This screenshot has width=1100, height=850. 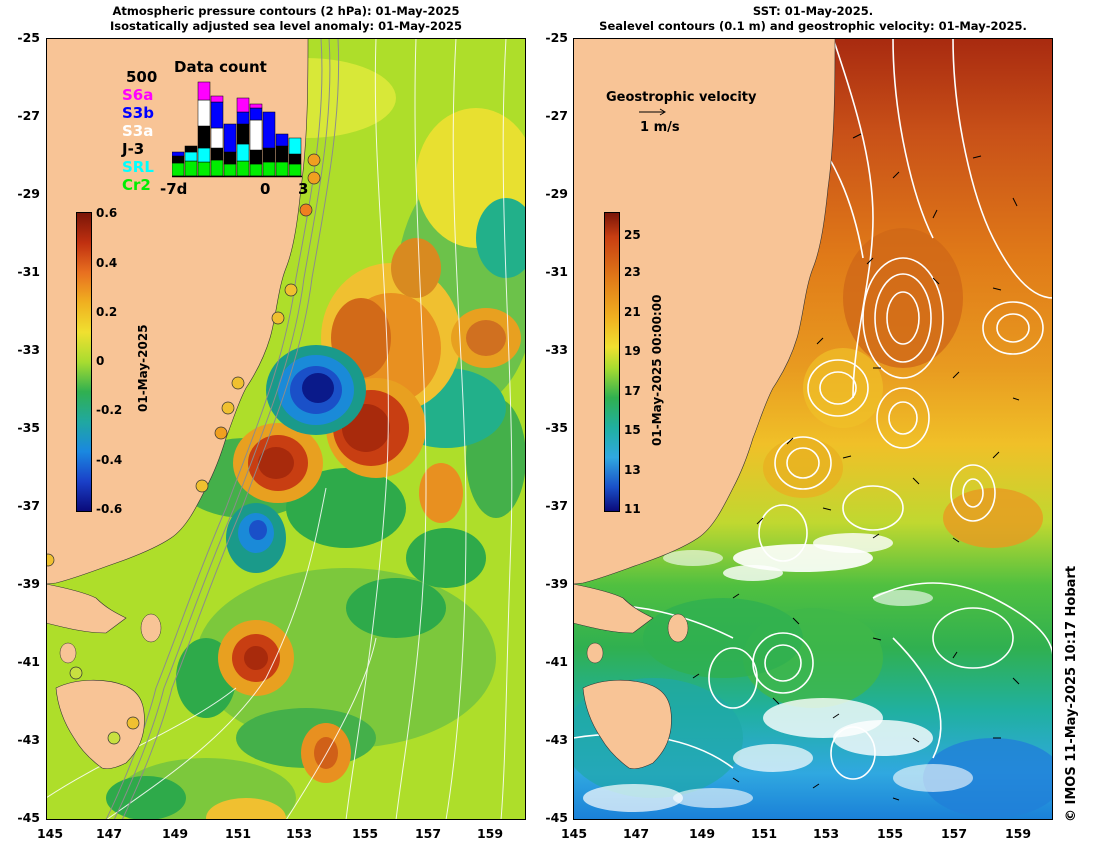 I want to click on sst-warm-core, so click(x=903, y=298).